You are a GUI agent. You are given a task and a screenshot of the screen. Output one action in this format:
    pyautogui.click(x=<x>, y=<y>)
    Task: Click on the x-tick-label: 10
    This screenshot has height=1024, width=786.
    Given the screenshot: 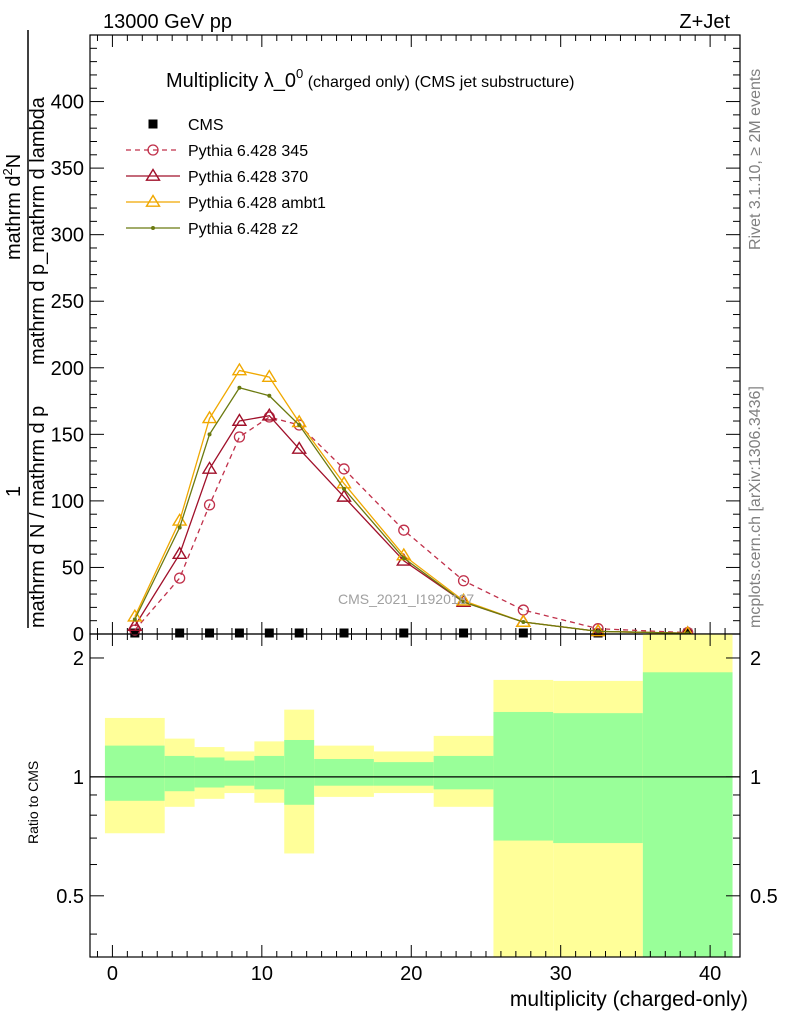 What is the action you would take?
    pyautogui.click(x=262, y=974)
    